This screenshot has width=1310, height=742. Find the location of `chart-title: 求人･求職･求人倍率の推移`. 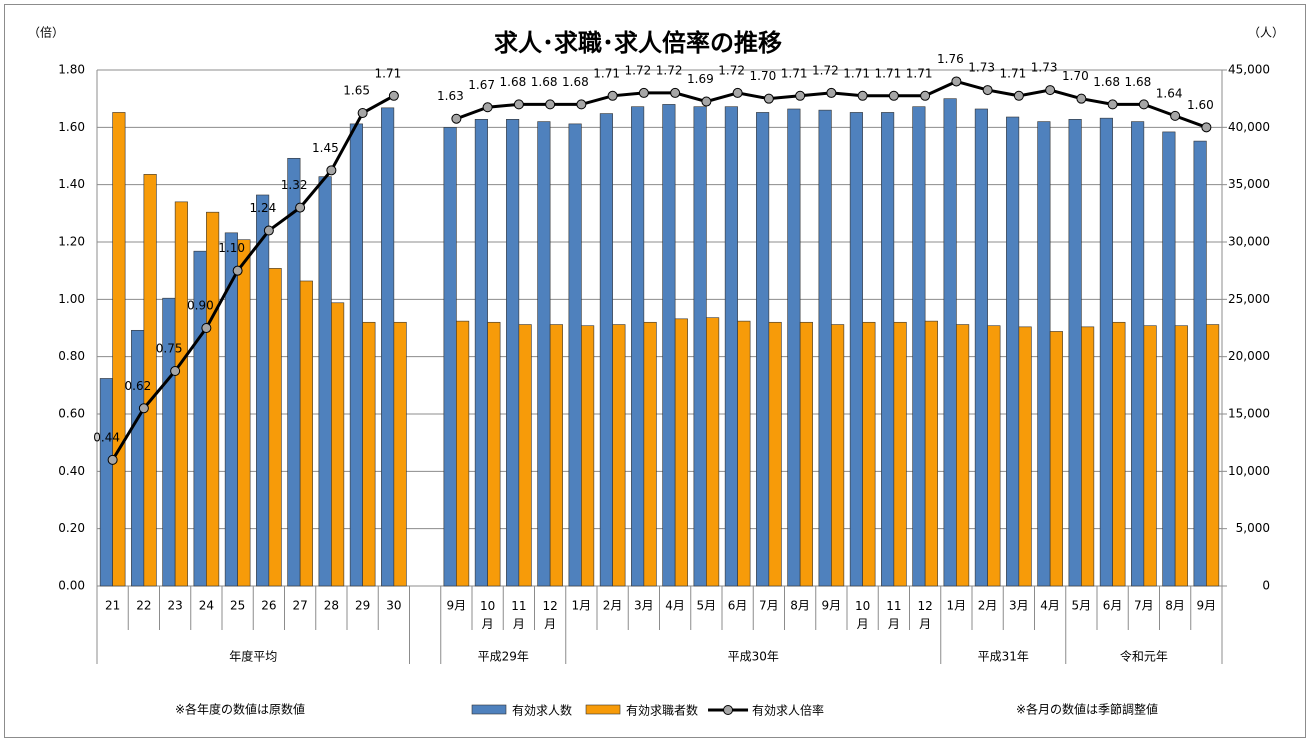

chart-title: 求人･求職･求人倍率の推移 is located at coordinates (638, 43).